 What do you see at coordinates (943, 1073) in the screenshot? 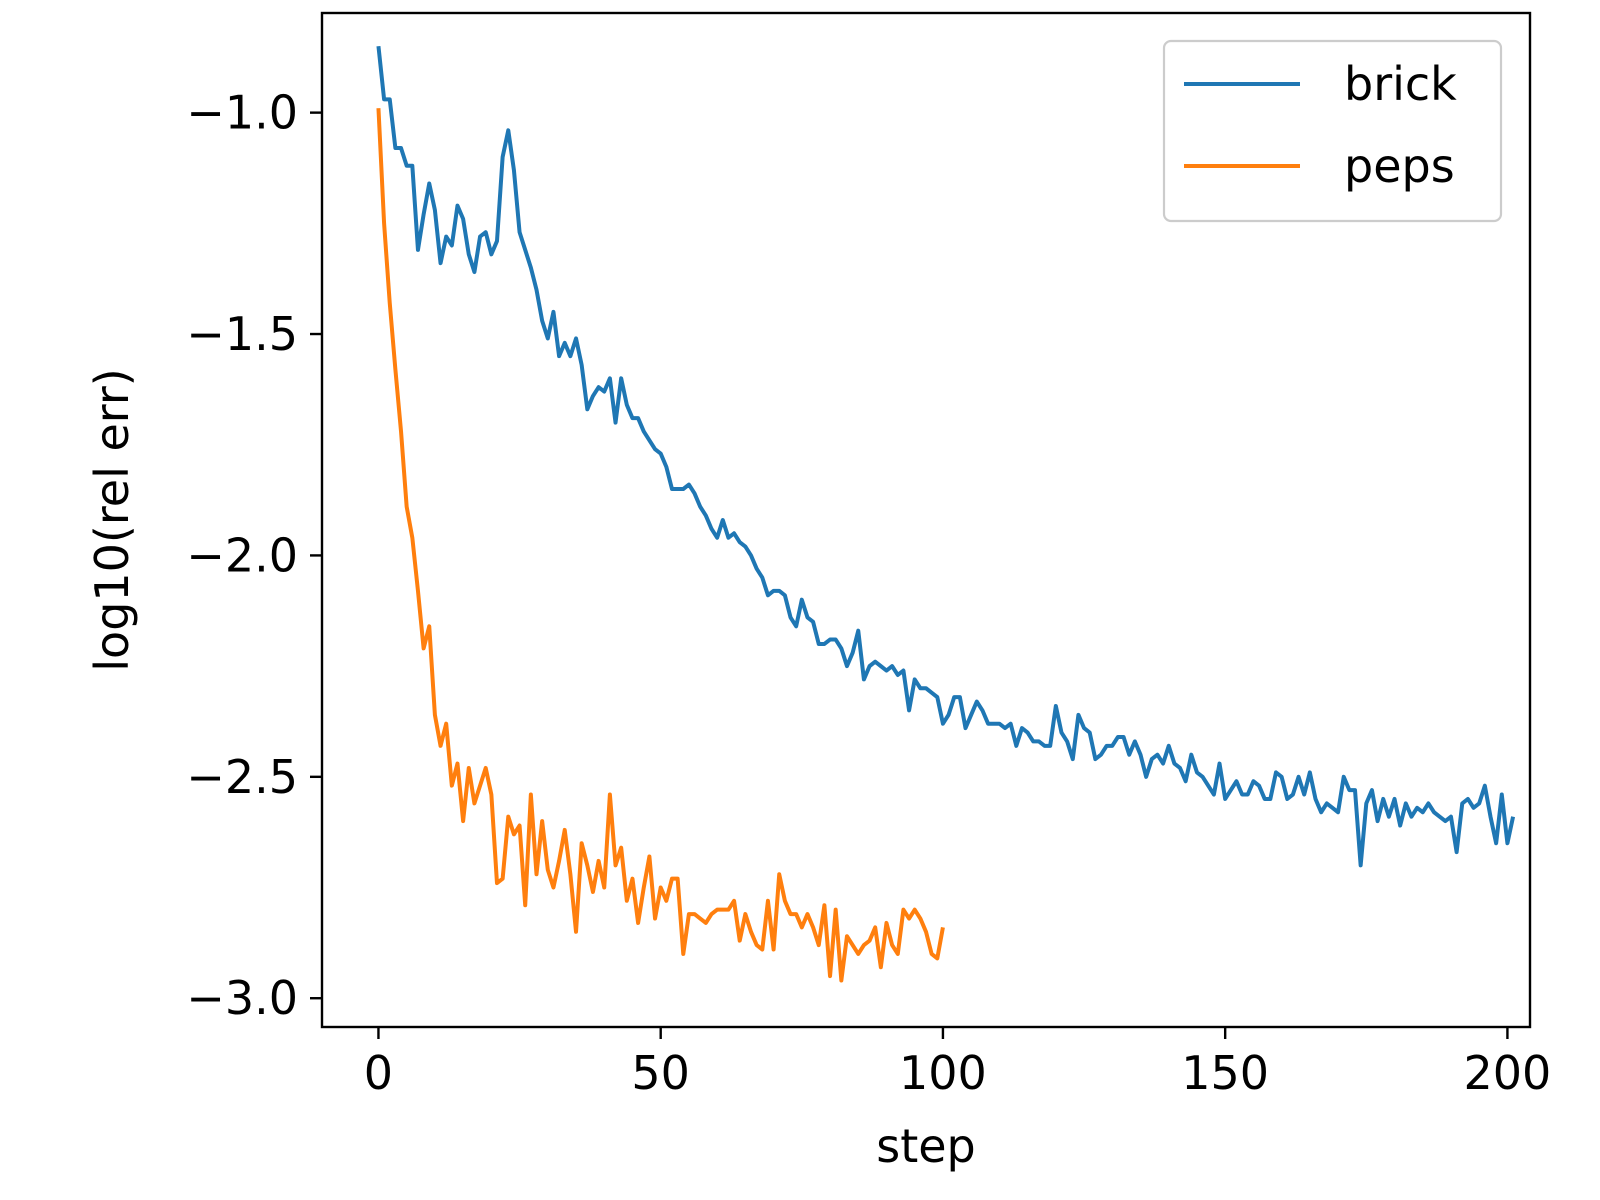
I see `x-tick-label: 100` at bounding box center [943, 1073].